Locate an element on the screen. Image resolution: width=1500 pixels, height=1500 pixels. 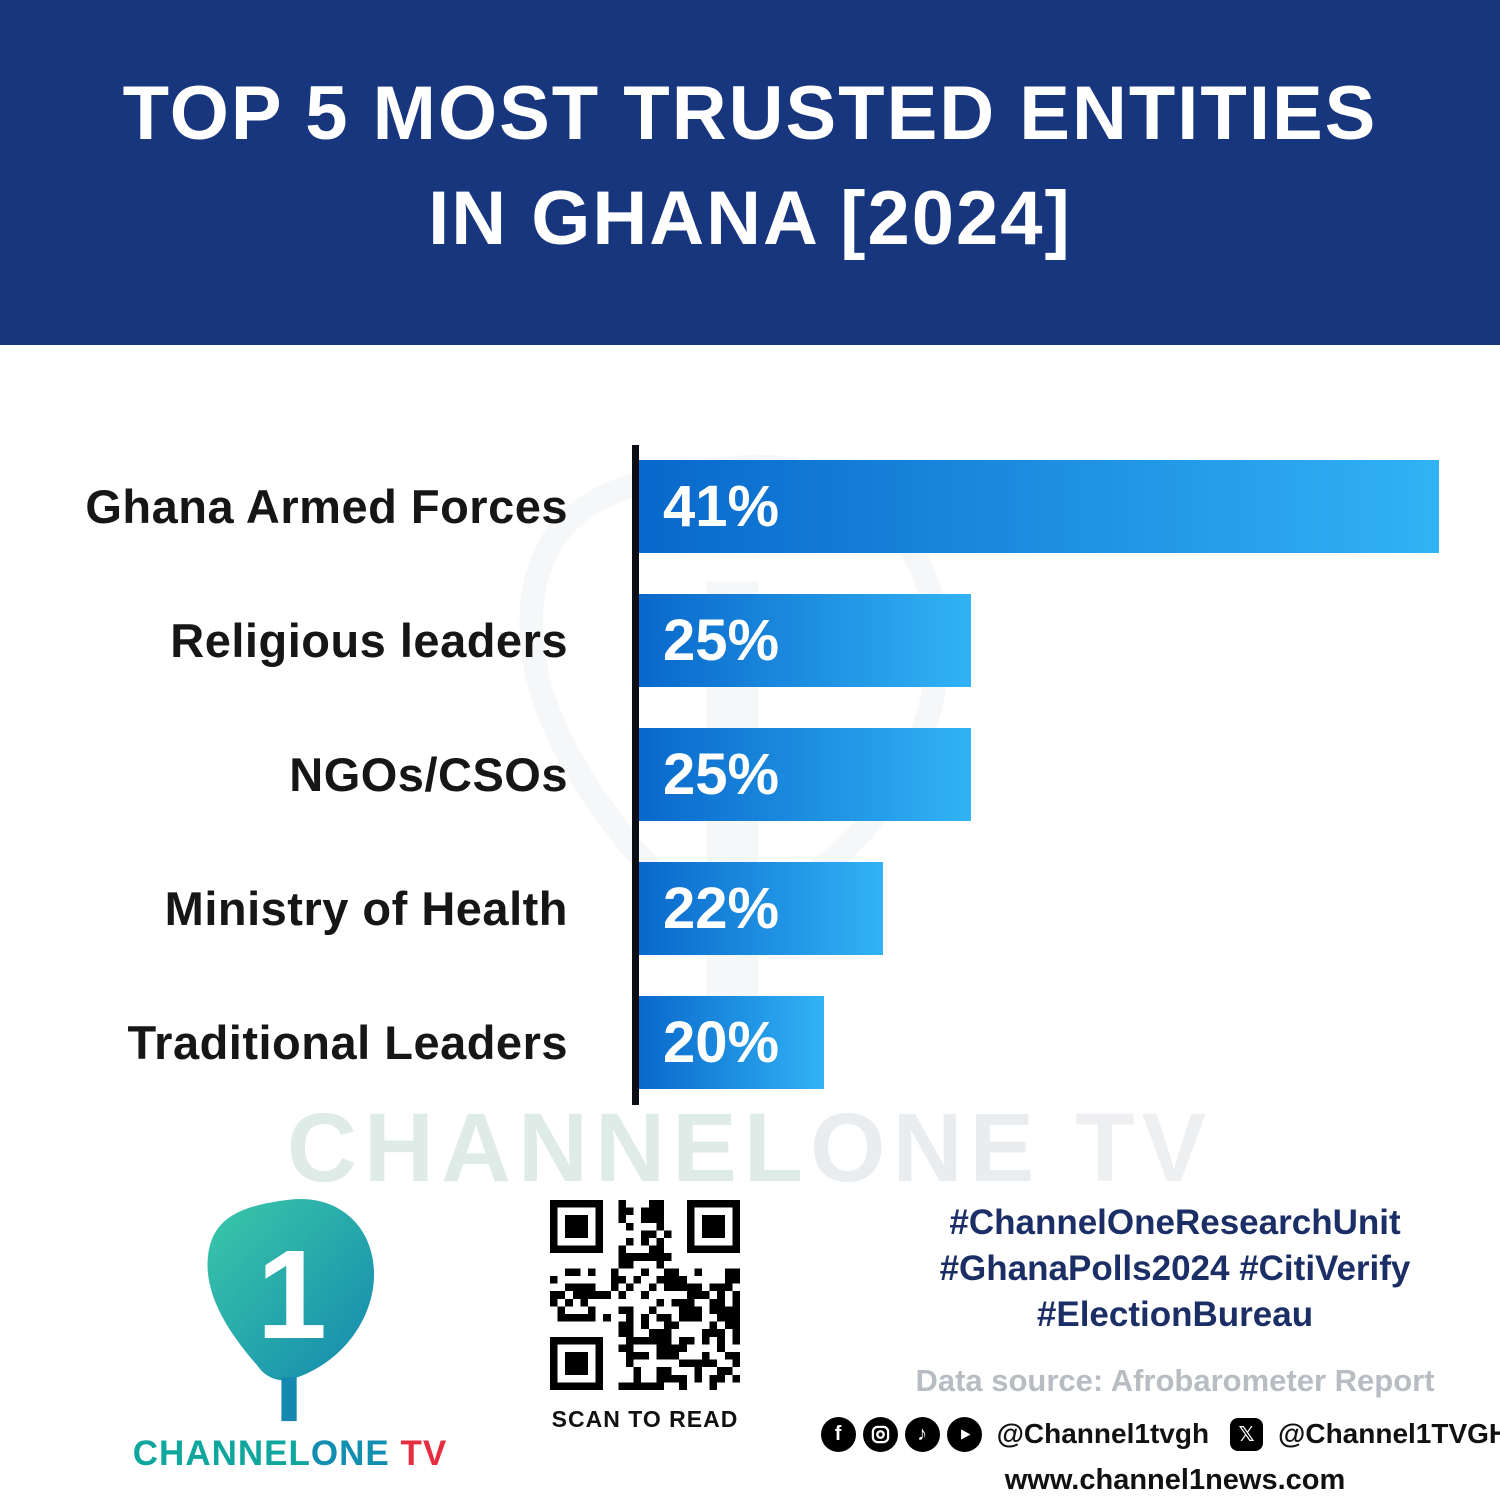
bar-ngos-csos: 25% is located at coordinates (805, 774).